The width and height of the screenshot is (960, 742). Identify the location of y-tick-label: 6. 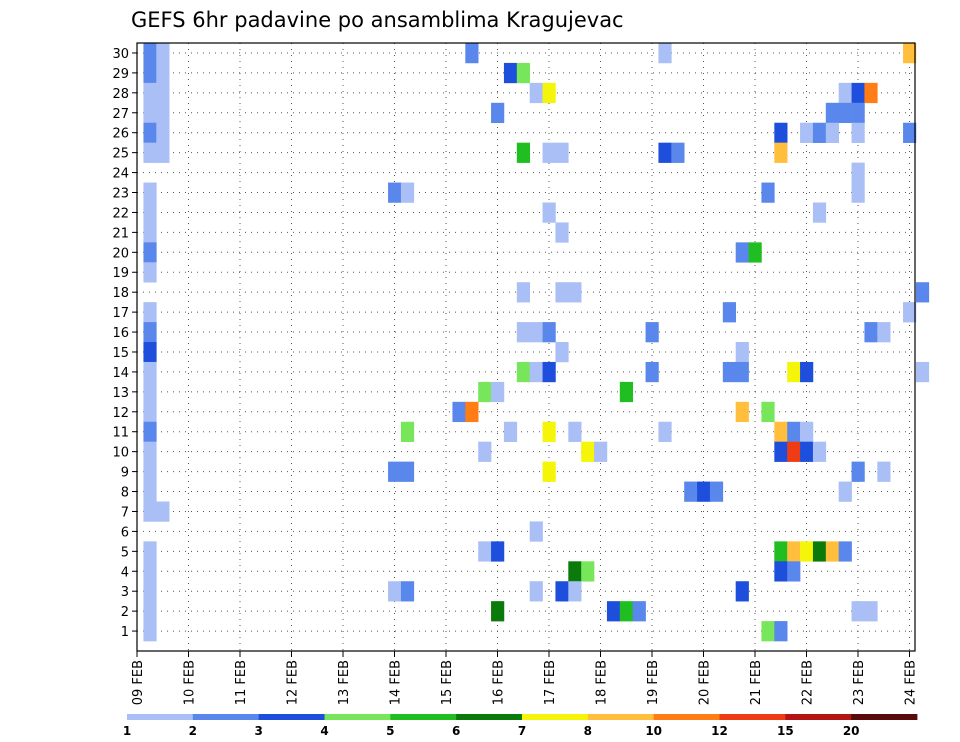
(125, 532).